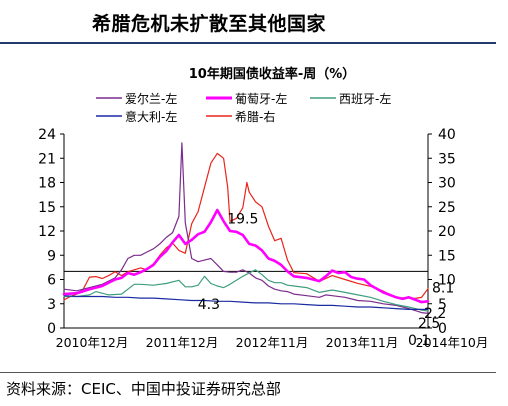 This screenshot has width=508, height=406. I want to click on left-tick-label: 9, so click(51, 256).